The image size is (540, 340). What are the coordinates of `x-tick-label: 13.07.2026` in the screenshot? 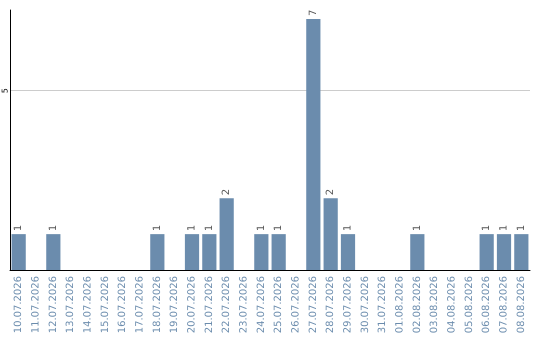 It's located at (70, 305).